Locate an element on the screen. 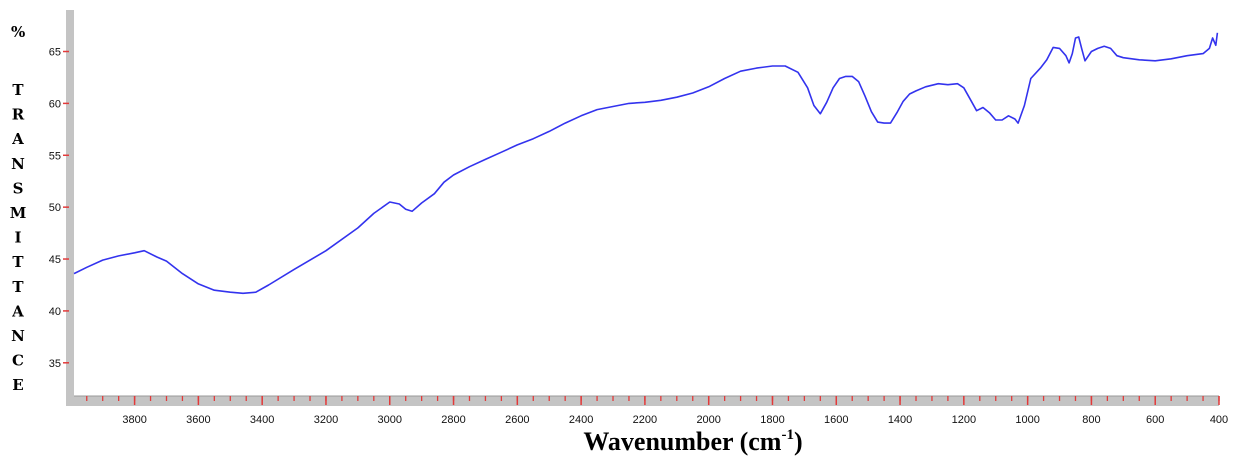  x-tick-label: 3600 is located at coordinates (198, 420).